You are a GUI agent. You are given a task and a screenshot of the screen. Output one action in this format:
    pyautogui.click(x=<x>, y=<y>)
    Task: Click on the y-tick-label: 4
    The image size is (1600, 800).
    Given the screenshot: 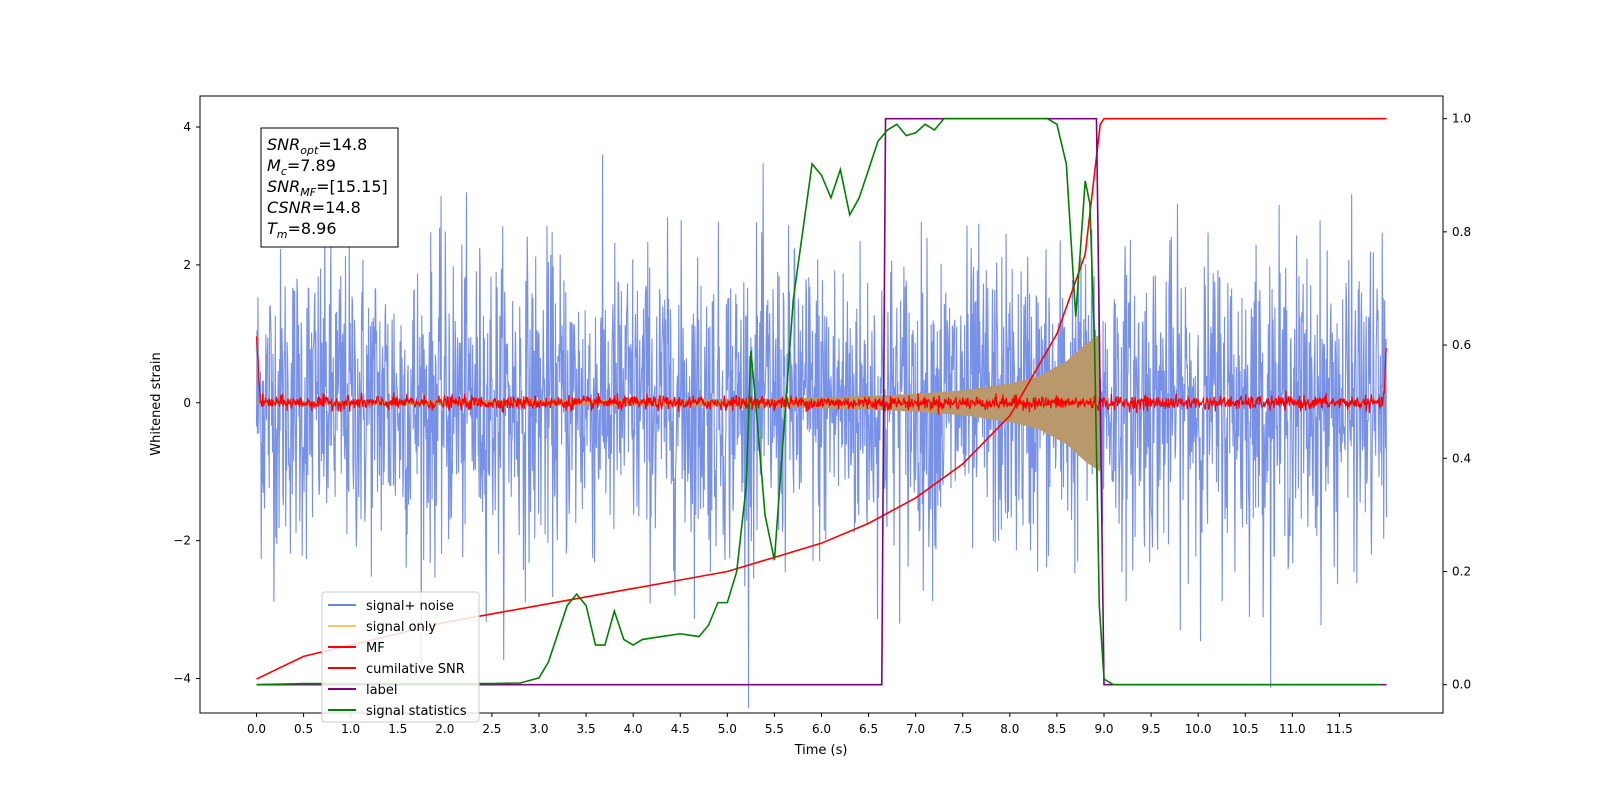 What is the action you would take?
    pyautogui.click(x=187, y=127)
    